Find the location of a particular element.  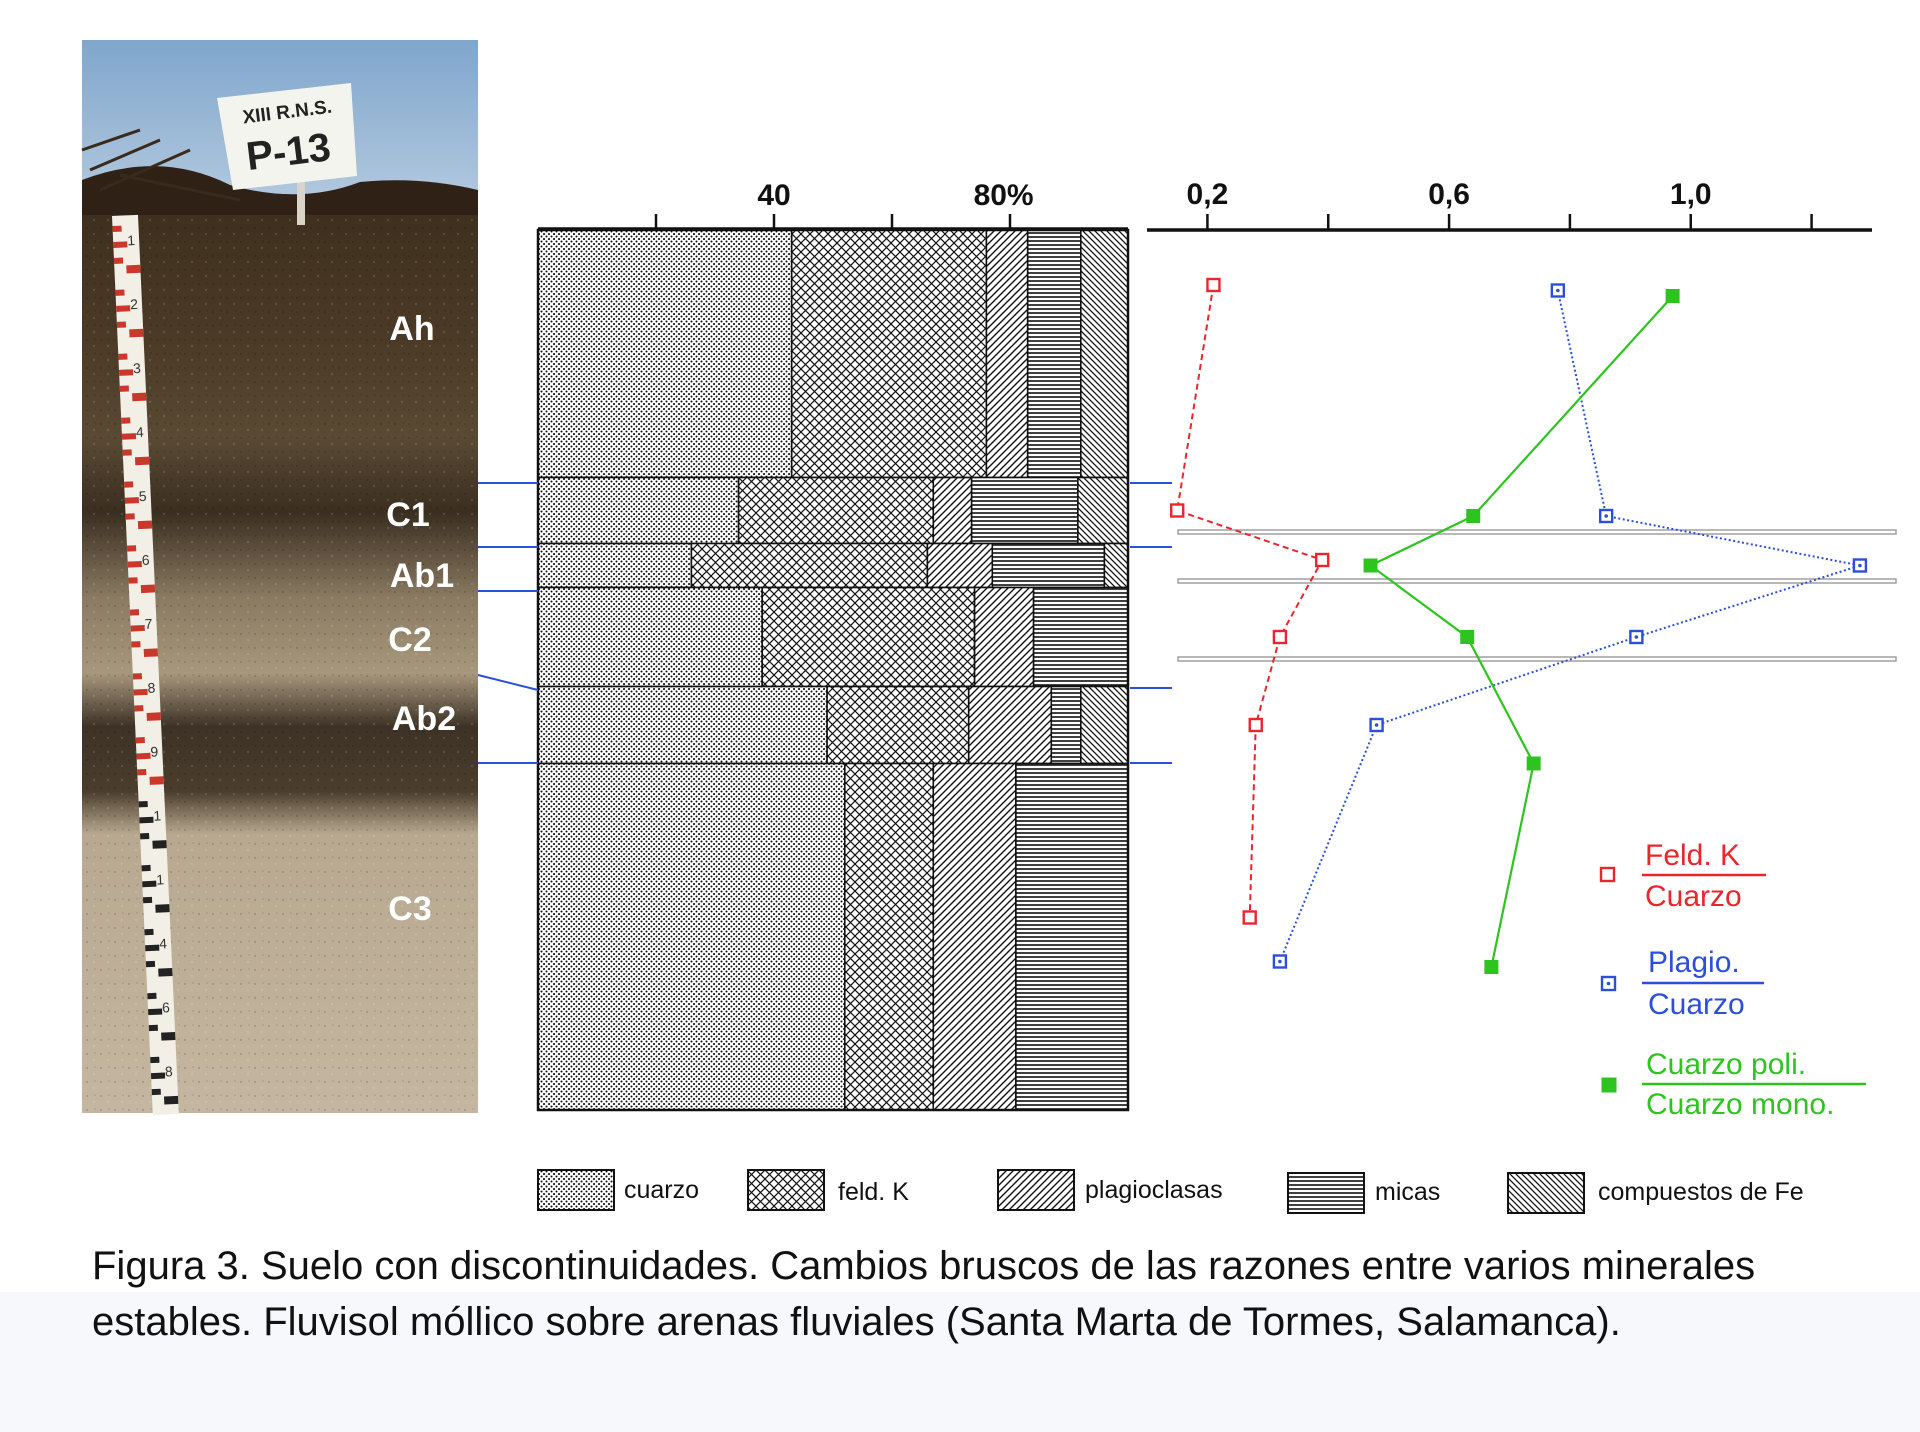

legend-feld-numerator: Feld. K is located at coordinates (1692, 855).